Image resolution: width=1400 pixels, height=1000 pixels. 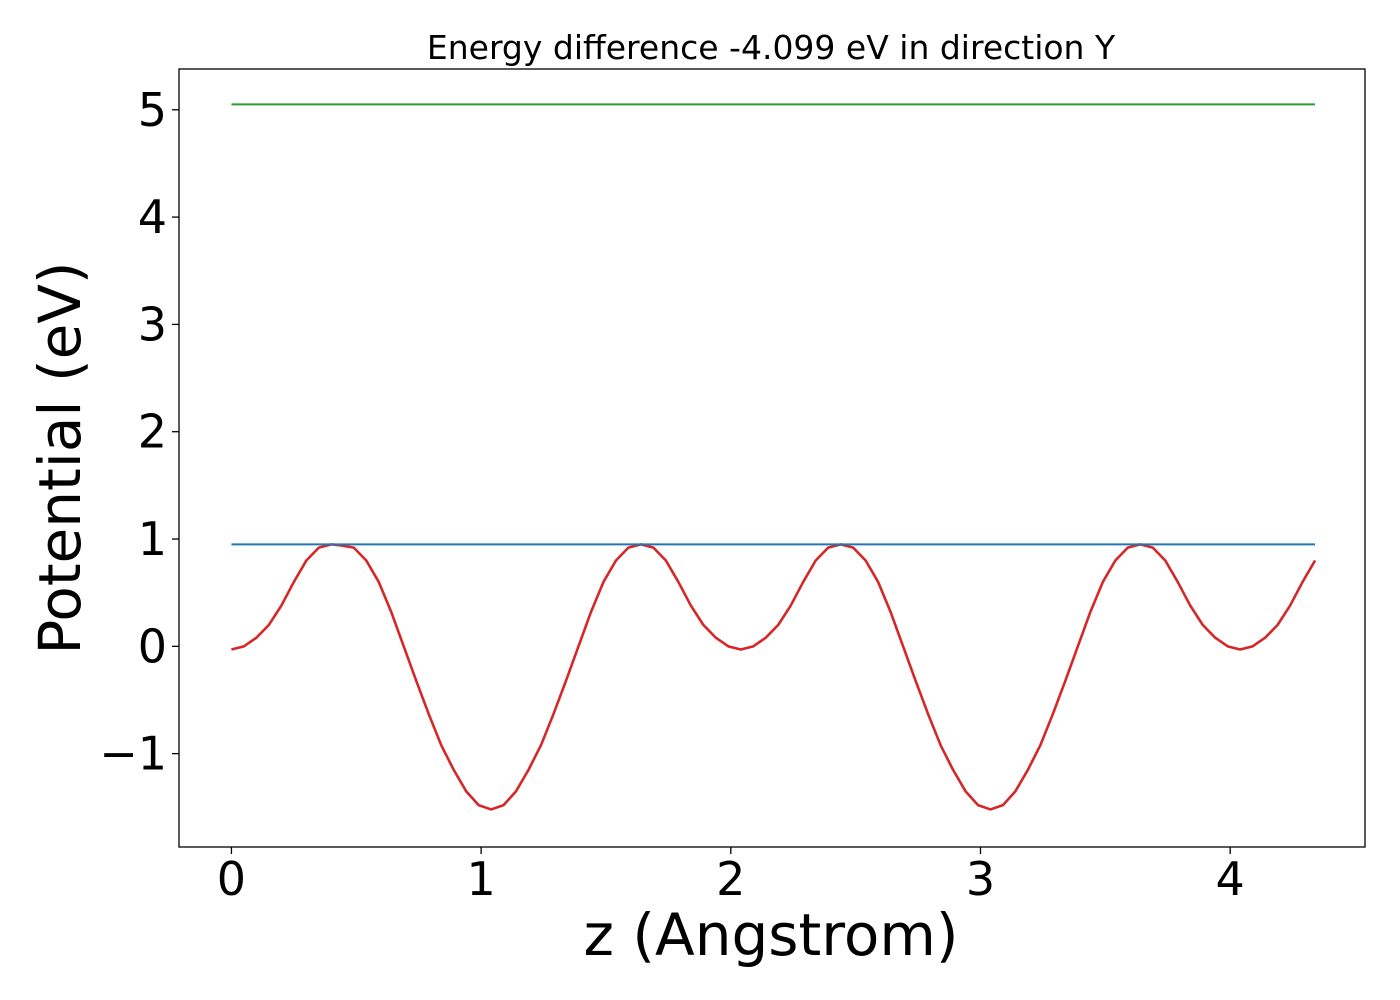 What do you see at coordinates (771, 935) in the screenshot?
I see `x-axis-label: z (Angstrom)` at bounding box center [771, 935].